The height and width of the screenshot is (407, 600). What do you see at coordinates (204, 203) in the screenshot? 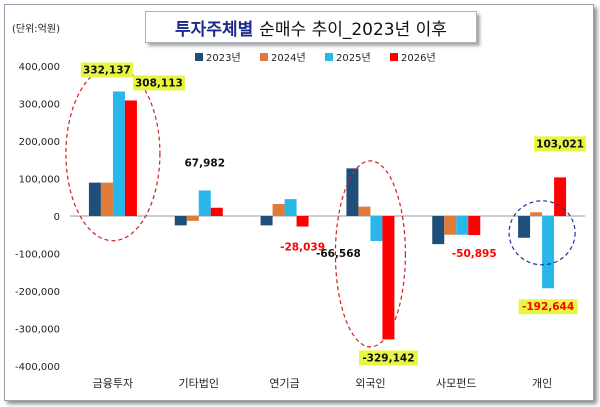
I see `bar-2025년-기타법인` at bounding box center [204, 203].